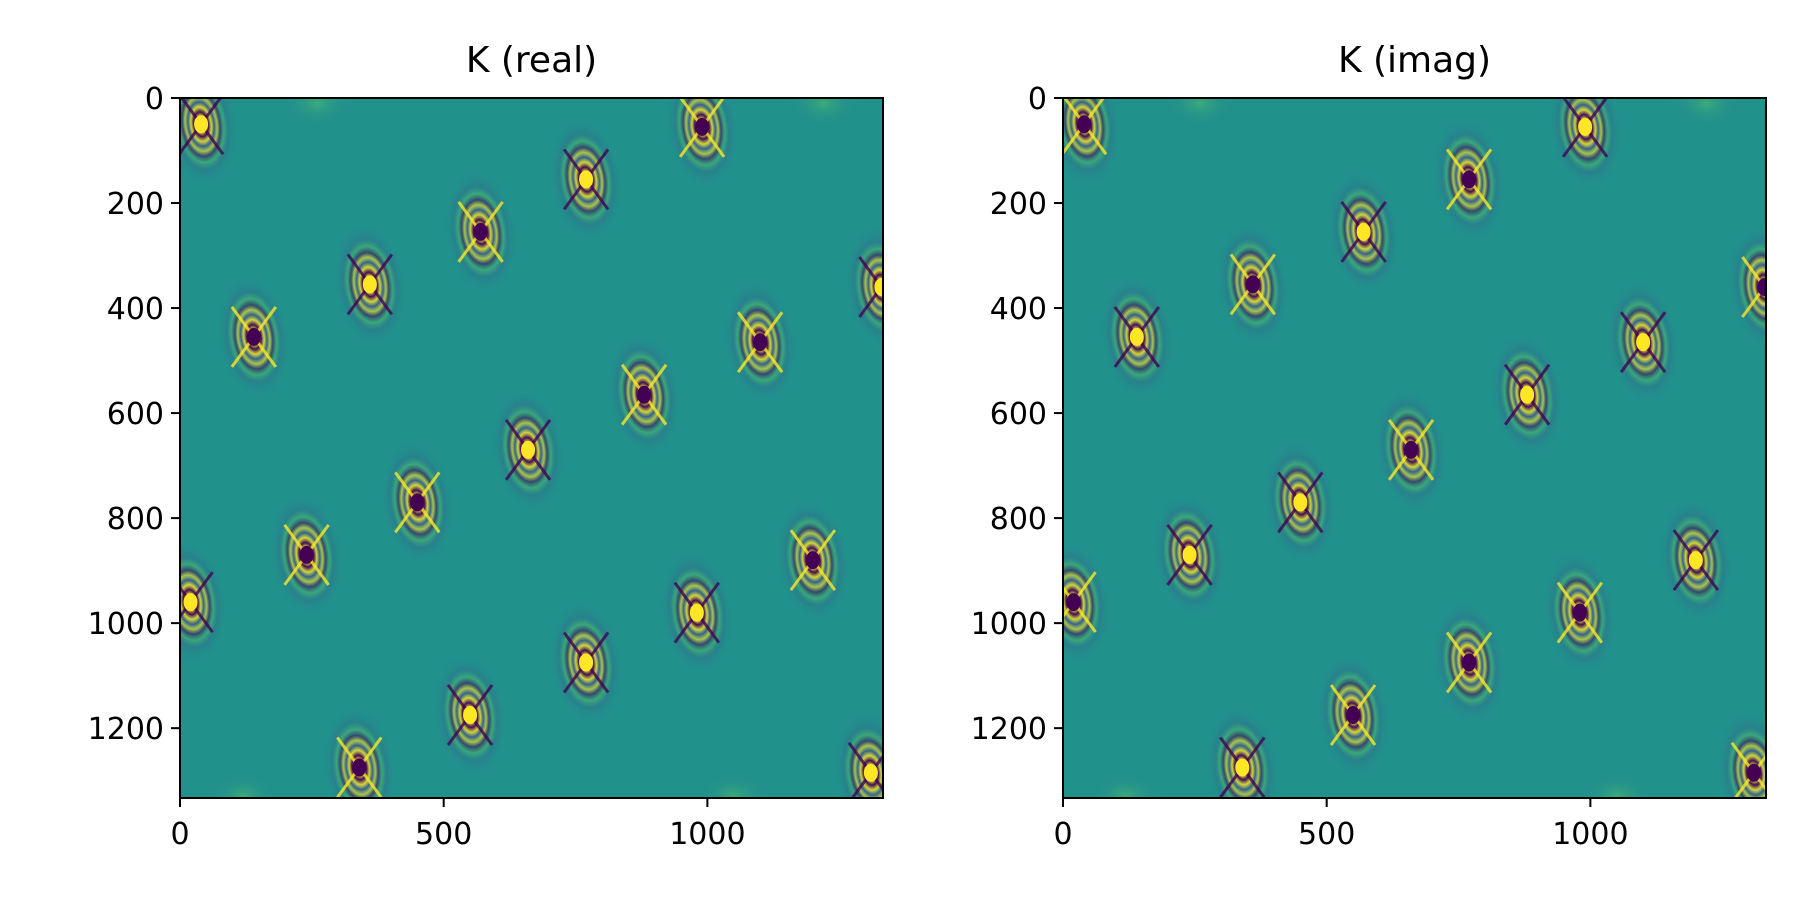 This screenshot has height=900, width=1800. I want to click on y-tick-label: 1200, so click(1009, 729).